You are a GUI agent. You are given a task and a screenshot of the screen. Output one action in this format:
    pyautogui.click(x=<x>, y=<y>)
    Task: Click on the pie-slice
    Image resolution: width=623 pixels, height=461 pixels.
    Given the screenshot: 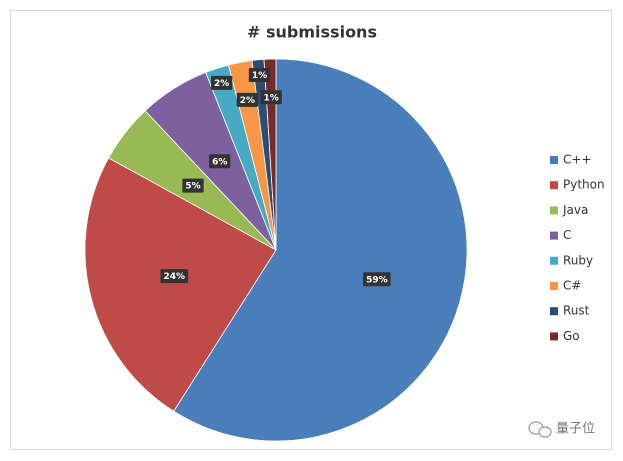 What is the action you would take?
    pyautogui.click(x=270, y=154)
    